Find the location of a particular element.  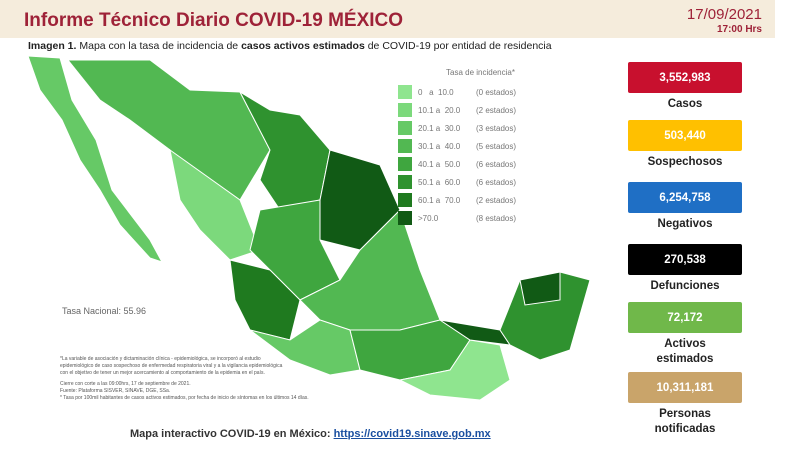

legend-row: 40.1 a 50.0 (6 estados) is located at coordinates (457, 164).